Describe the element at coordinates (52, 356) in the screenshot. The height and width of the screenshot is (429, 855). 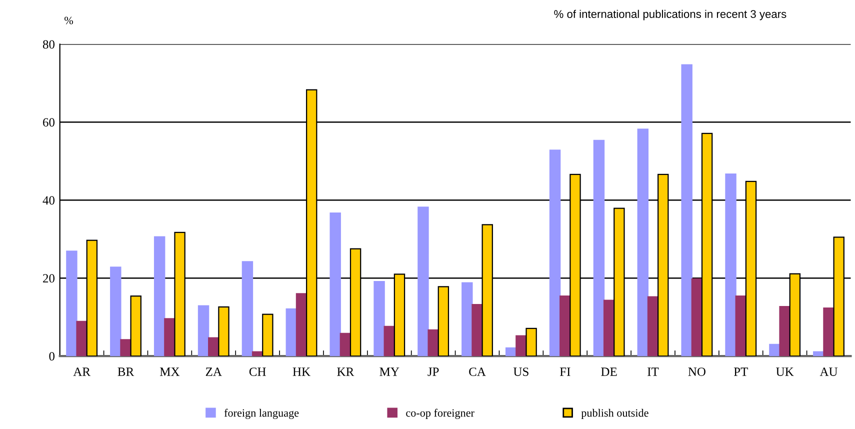
I see `y-tick-label: 0` at that location.